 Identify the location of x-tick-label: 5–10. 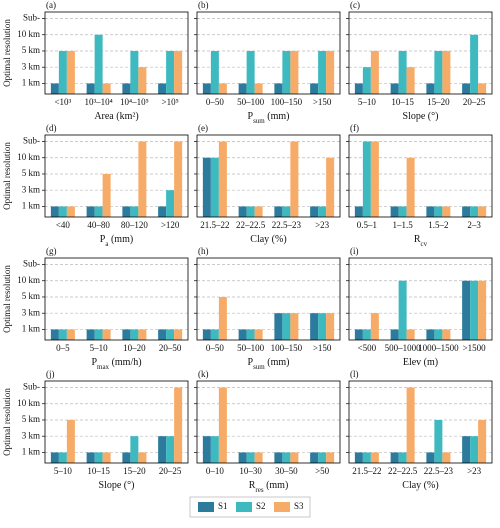
(63, 471).